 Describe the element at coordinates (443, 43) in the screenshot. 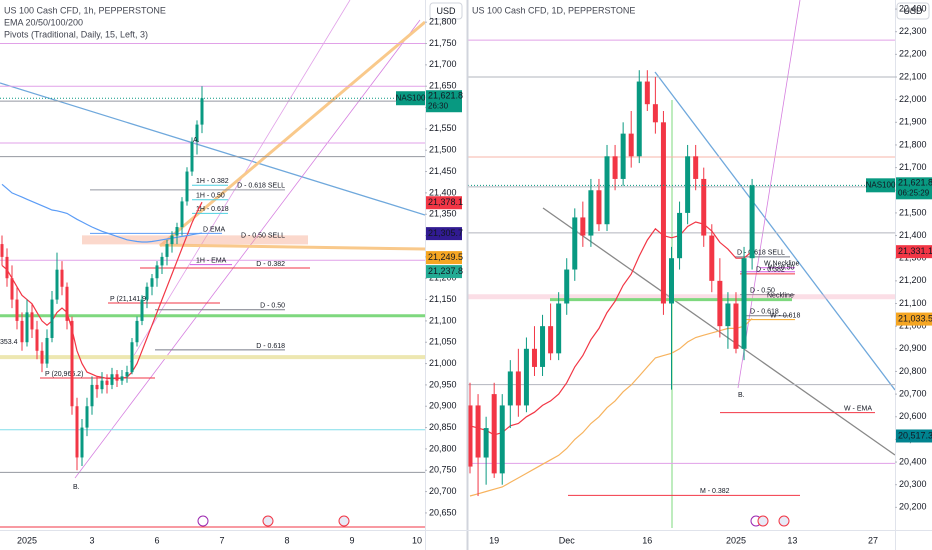

I see `y-tick-label: 21,750` at that location.